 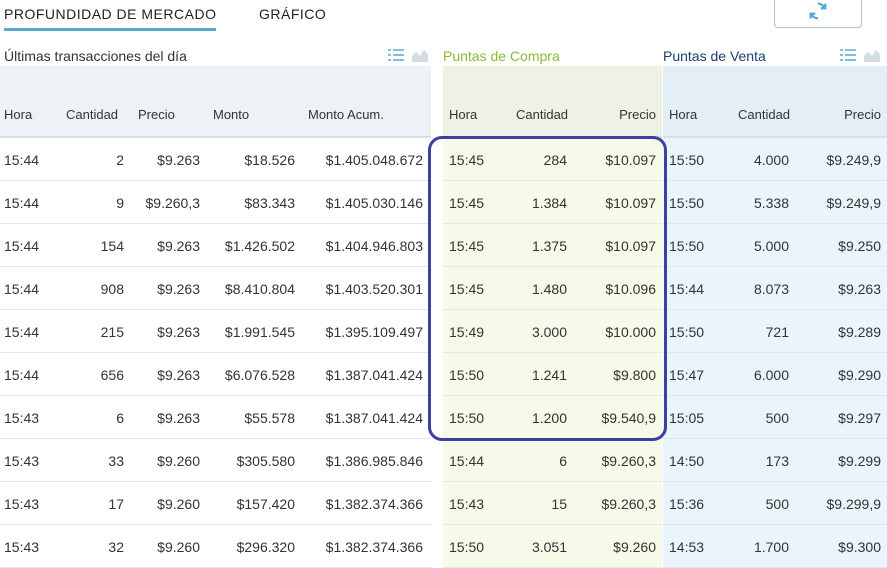 What do you see at coordinates (259, 289) in the screenshot?
I see `cell-monto: $8.410.804` at bounding box center [259, 289].